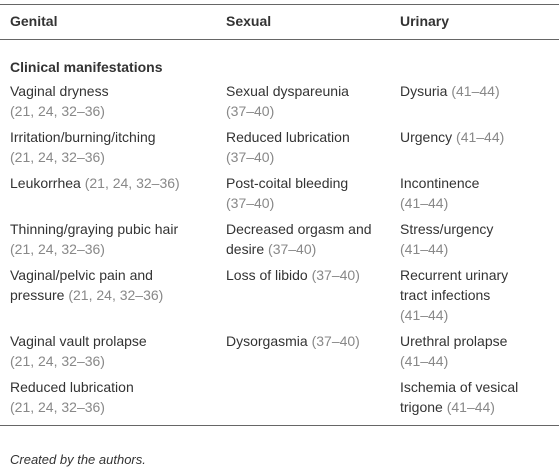 The width and height of the screenshot is (559, 473). What do you see at coordinates (447, 229) in the screenshot?
I see `cell-text: Stress/urgency` at bounding box center [447, 229].